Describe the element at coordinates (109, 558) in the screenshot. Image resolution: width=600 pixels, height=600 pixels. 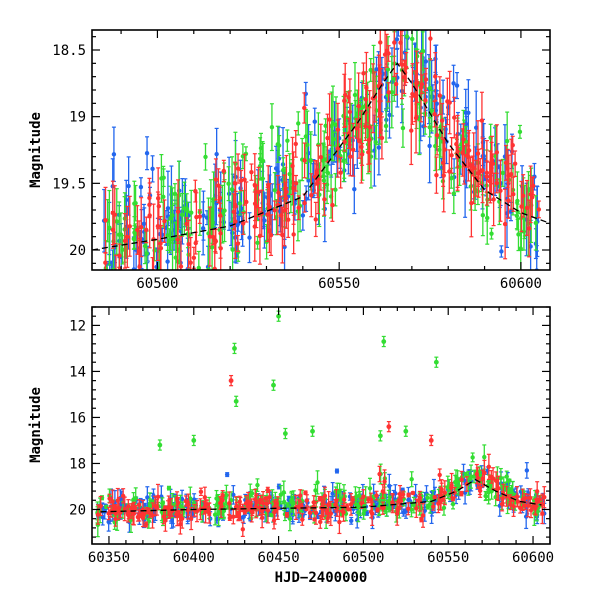
I see `bottom-x-tick-label: 60350` at that location.